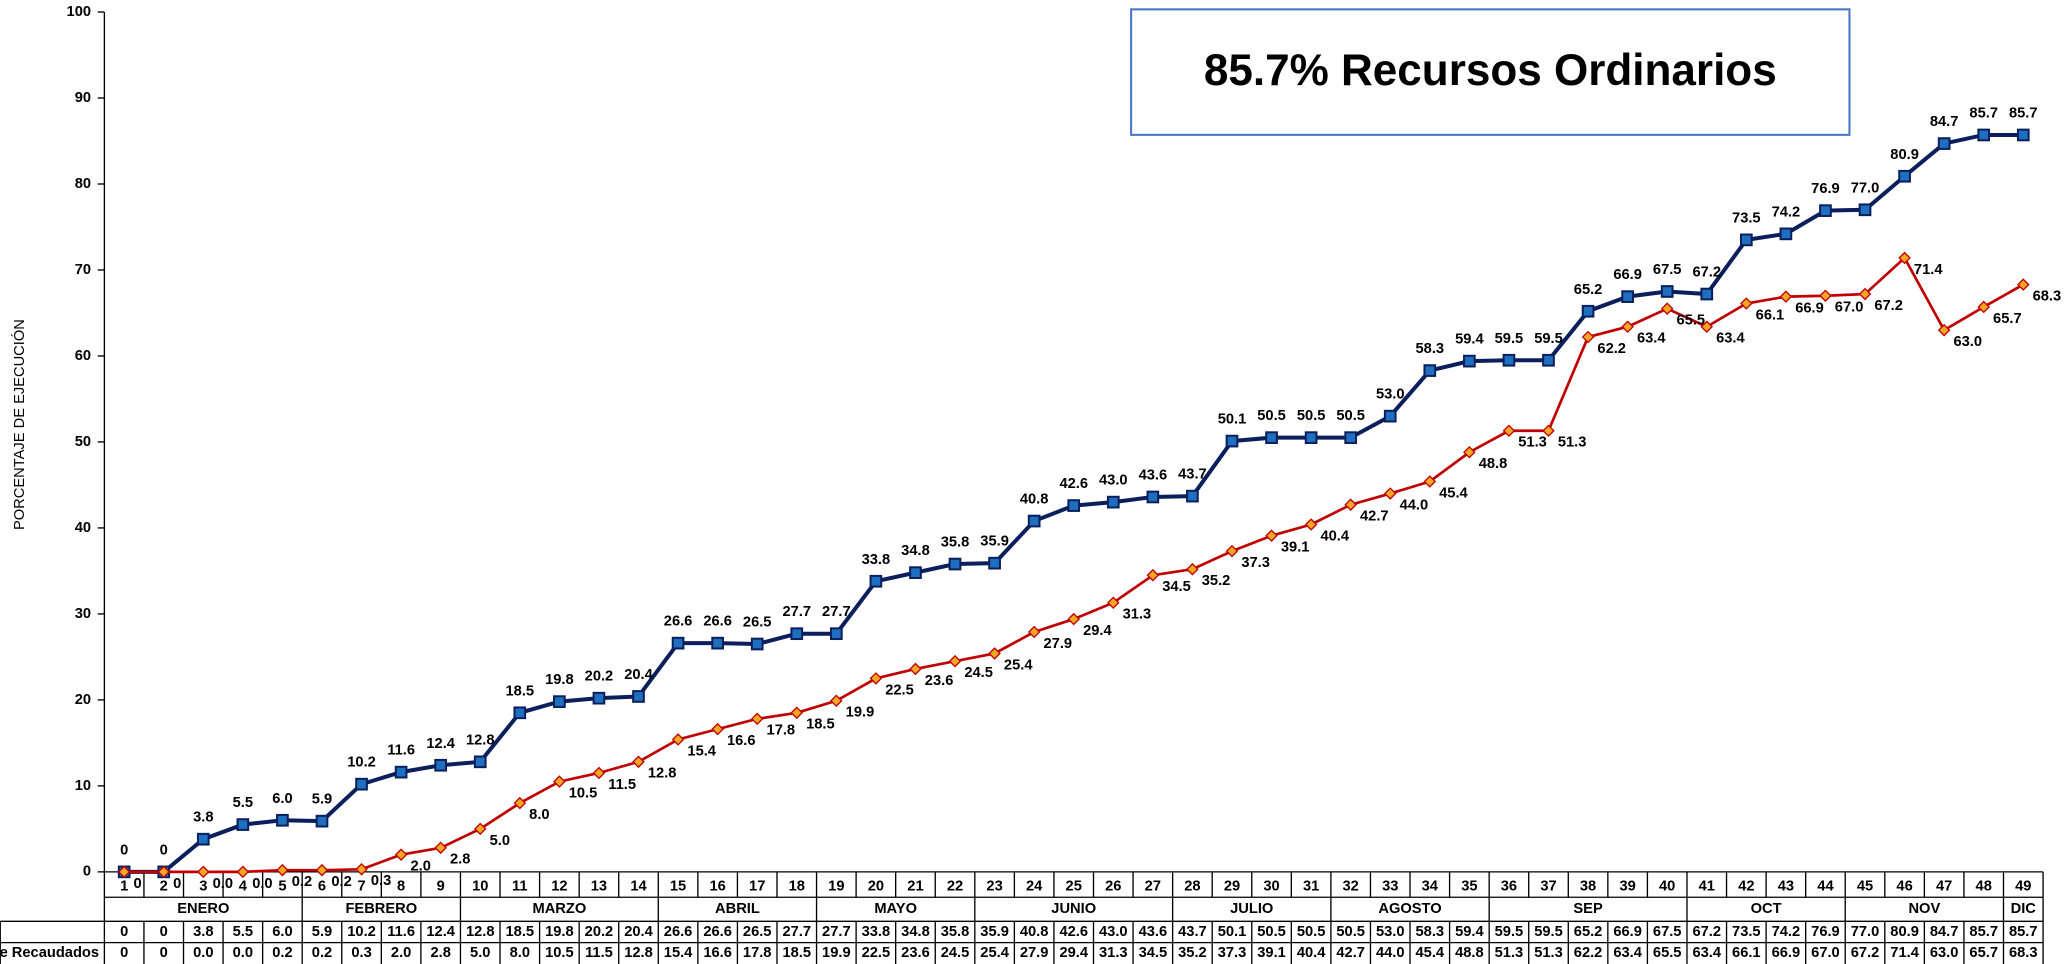 This screenshot has width=2070, height=964. Describe the element at coordinates (820, 725) in the screenshot. I see `data-label: 18.5` at that location.